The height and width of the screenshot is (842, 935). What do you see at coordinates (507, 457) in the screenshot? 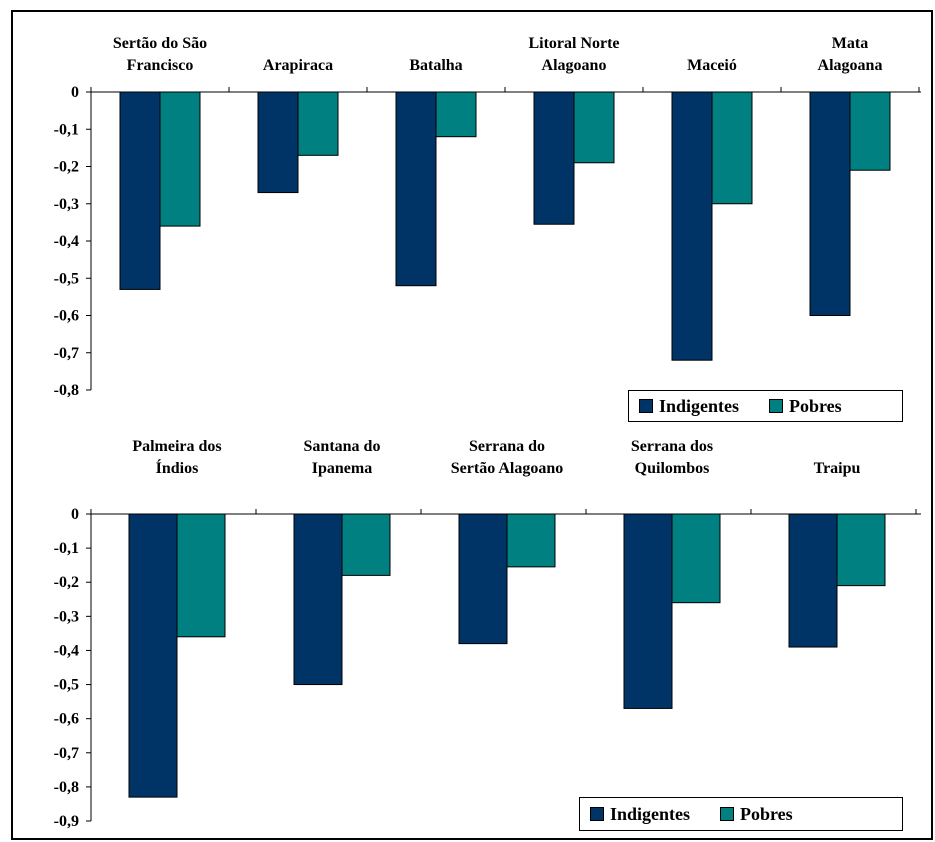
I see `category-label: Serrana do Sertão Alagoano` at bounding box center [507, 457].